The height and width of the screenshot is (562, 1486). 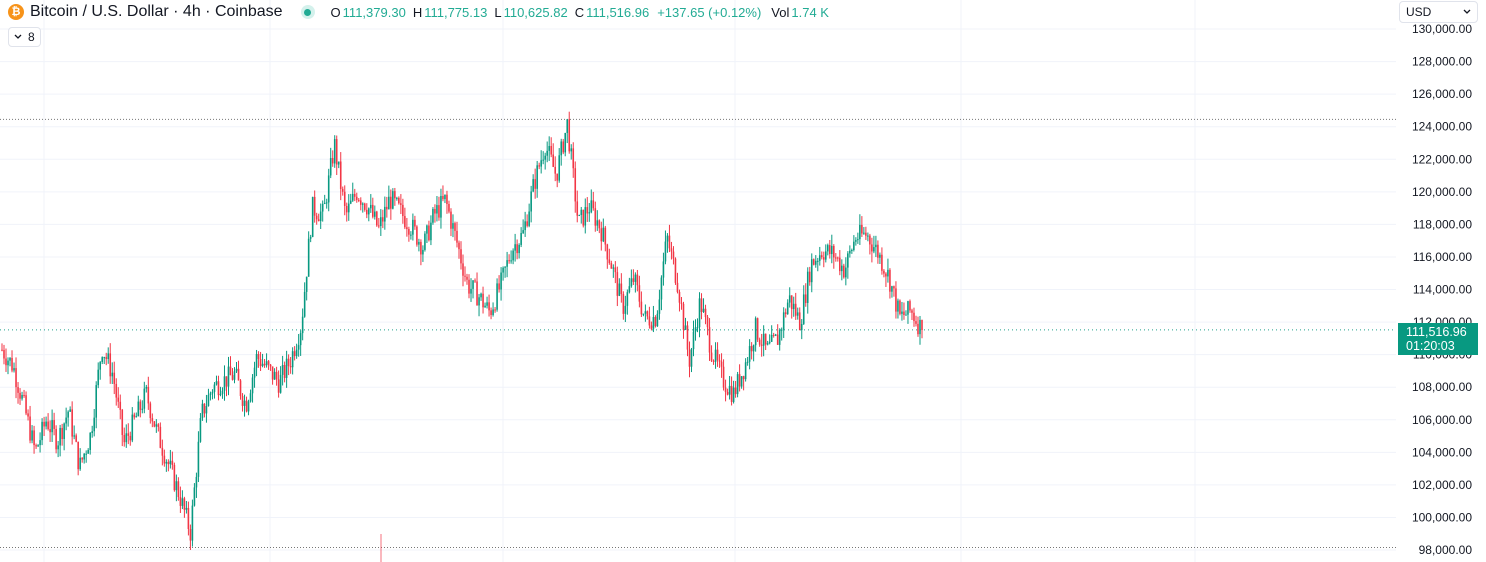 What do you see at coordinates (31, 37) in the screenshot?
I see `indicator-count: 8` at bounding box center [31, 37].